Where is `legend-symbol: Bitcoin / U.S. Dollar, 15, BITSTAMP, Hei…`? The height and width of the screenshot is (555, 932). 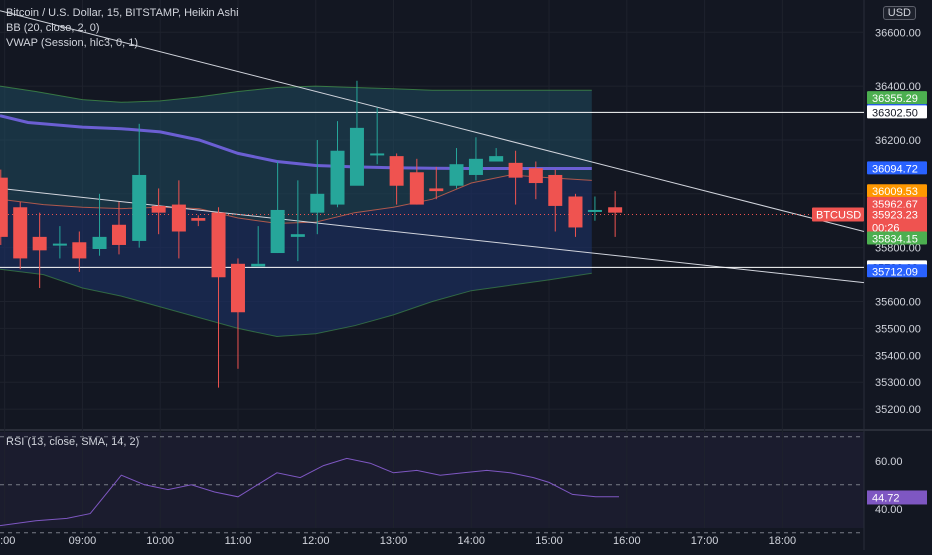
legend-symbol: Bitcoin / U.S. Dollar, 15, BITSTAMP, Hei… is located at coordinates (122, 13).